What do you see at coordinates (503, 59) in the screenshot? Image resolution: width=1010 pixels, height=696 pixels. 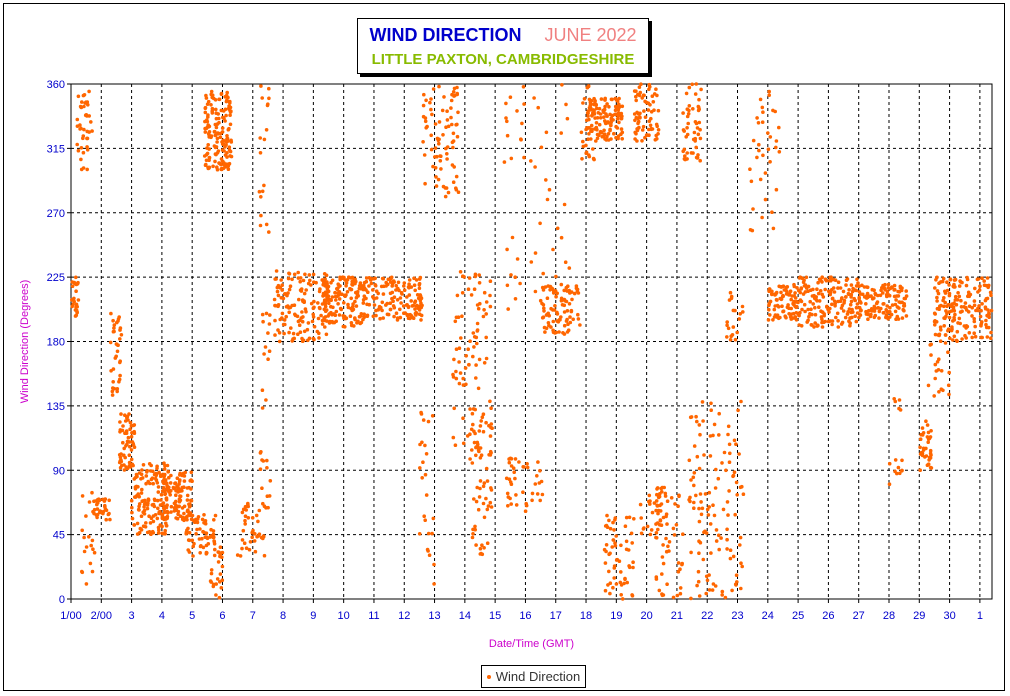 I see `chart-location: LITTLE PAXTON, CAMBRIDGESHIRE` at bounding box center [503, 59].